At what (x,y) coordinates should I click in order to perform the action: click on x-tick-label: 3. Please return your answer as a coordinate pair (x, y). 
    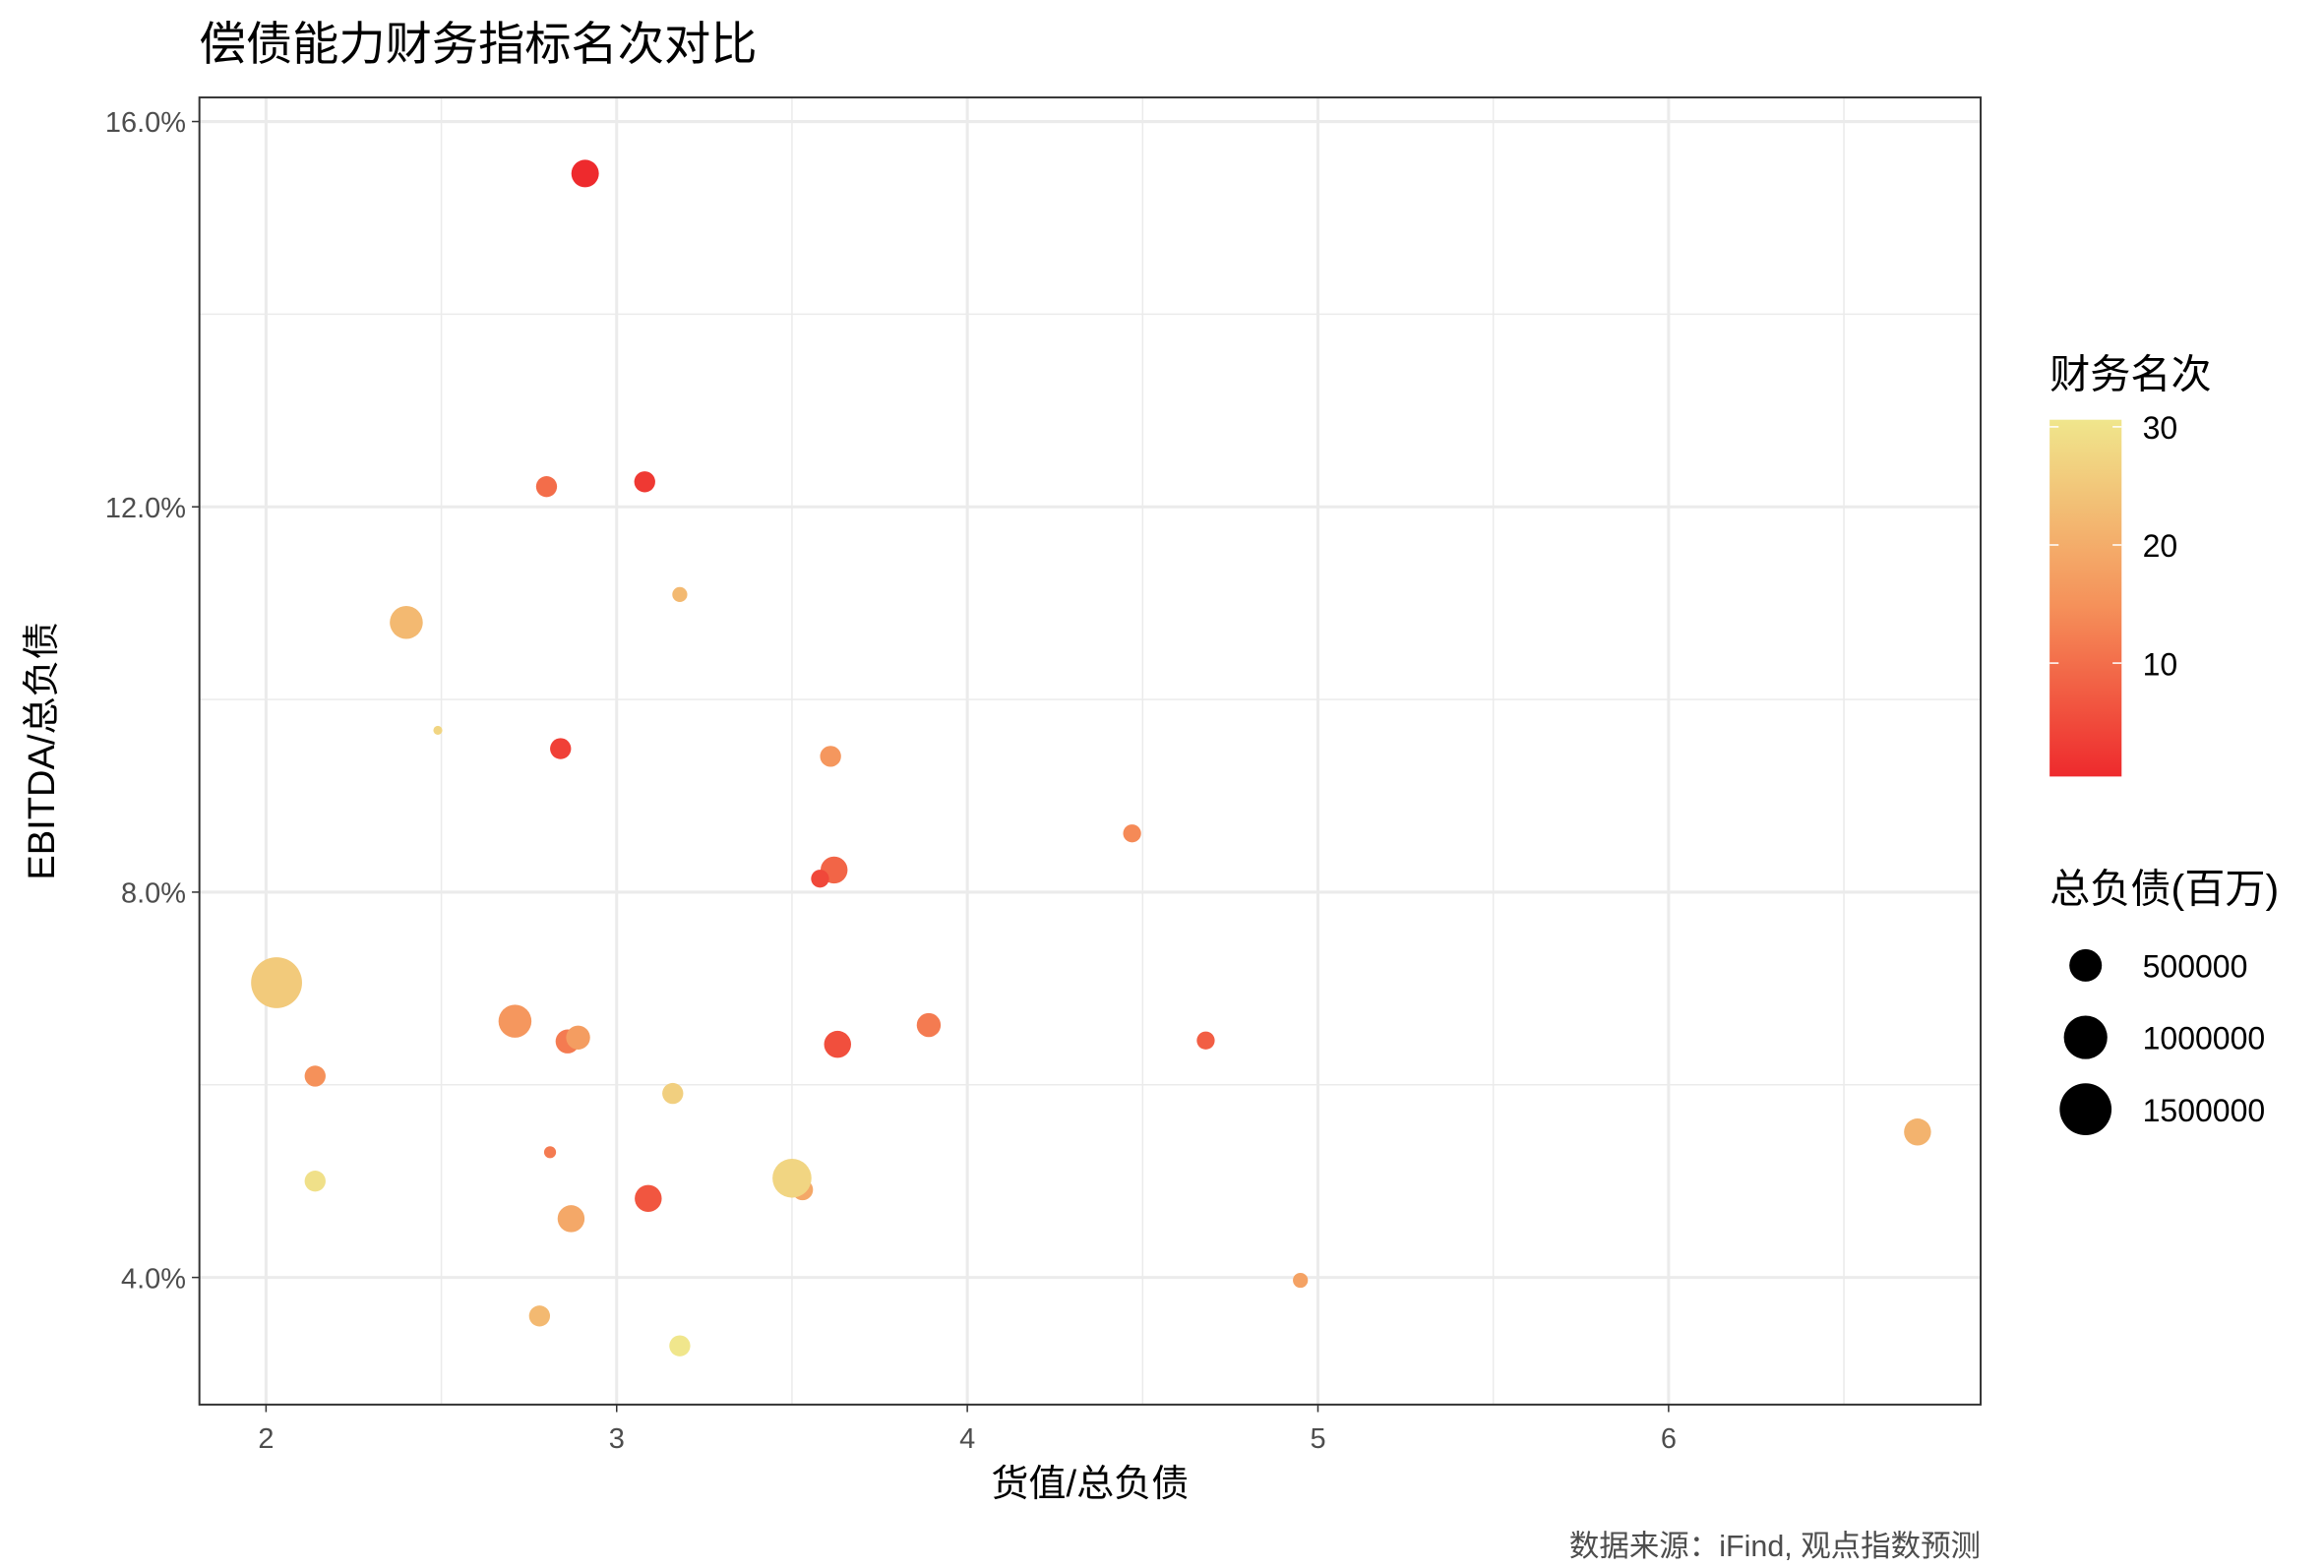
    Looking at the image, I should click on (617, 1439).